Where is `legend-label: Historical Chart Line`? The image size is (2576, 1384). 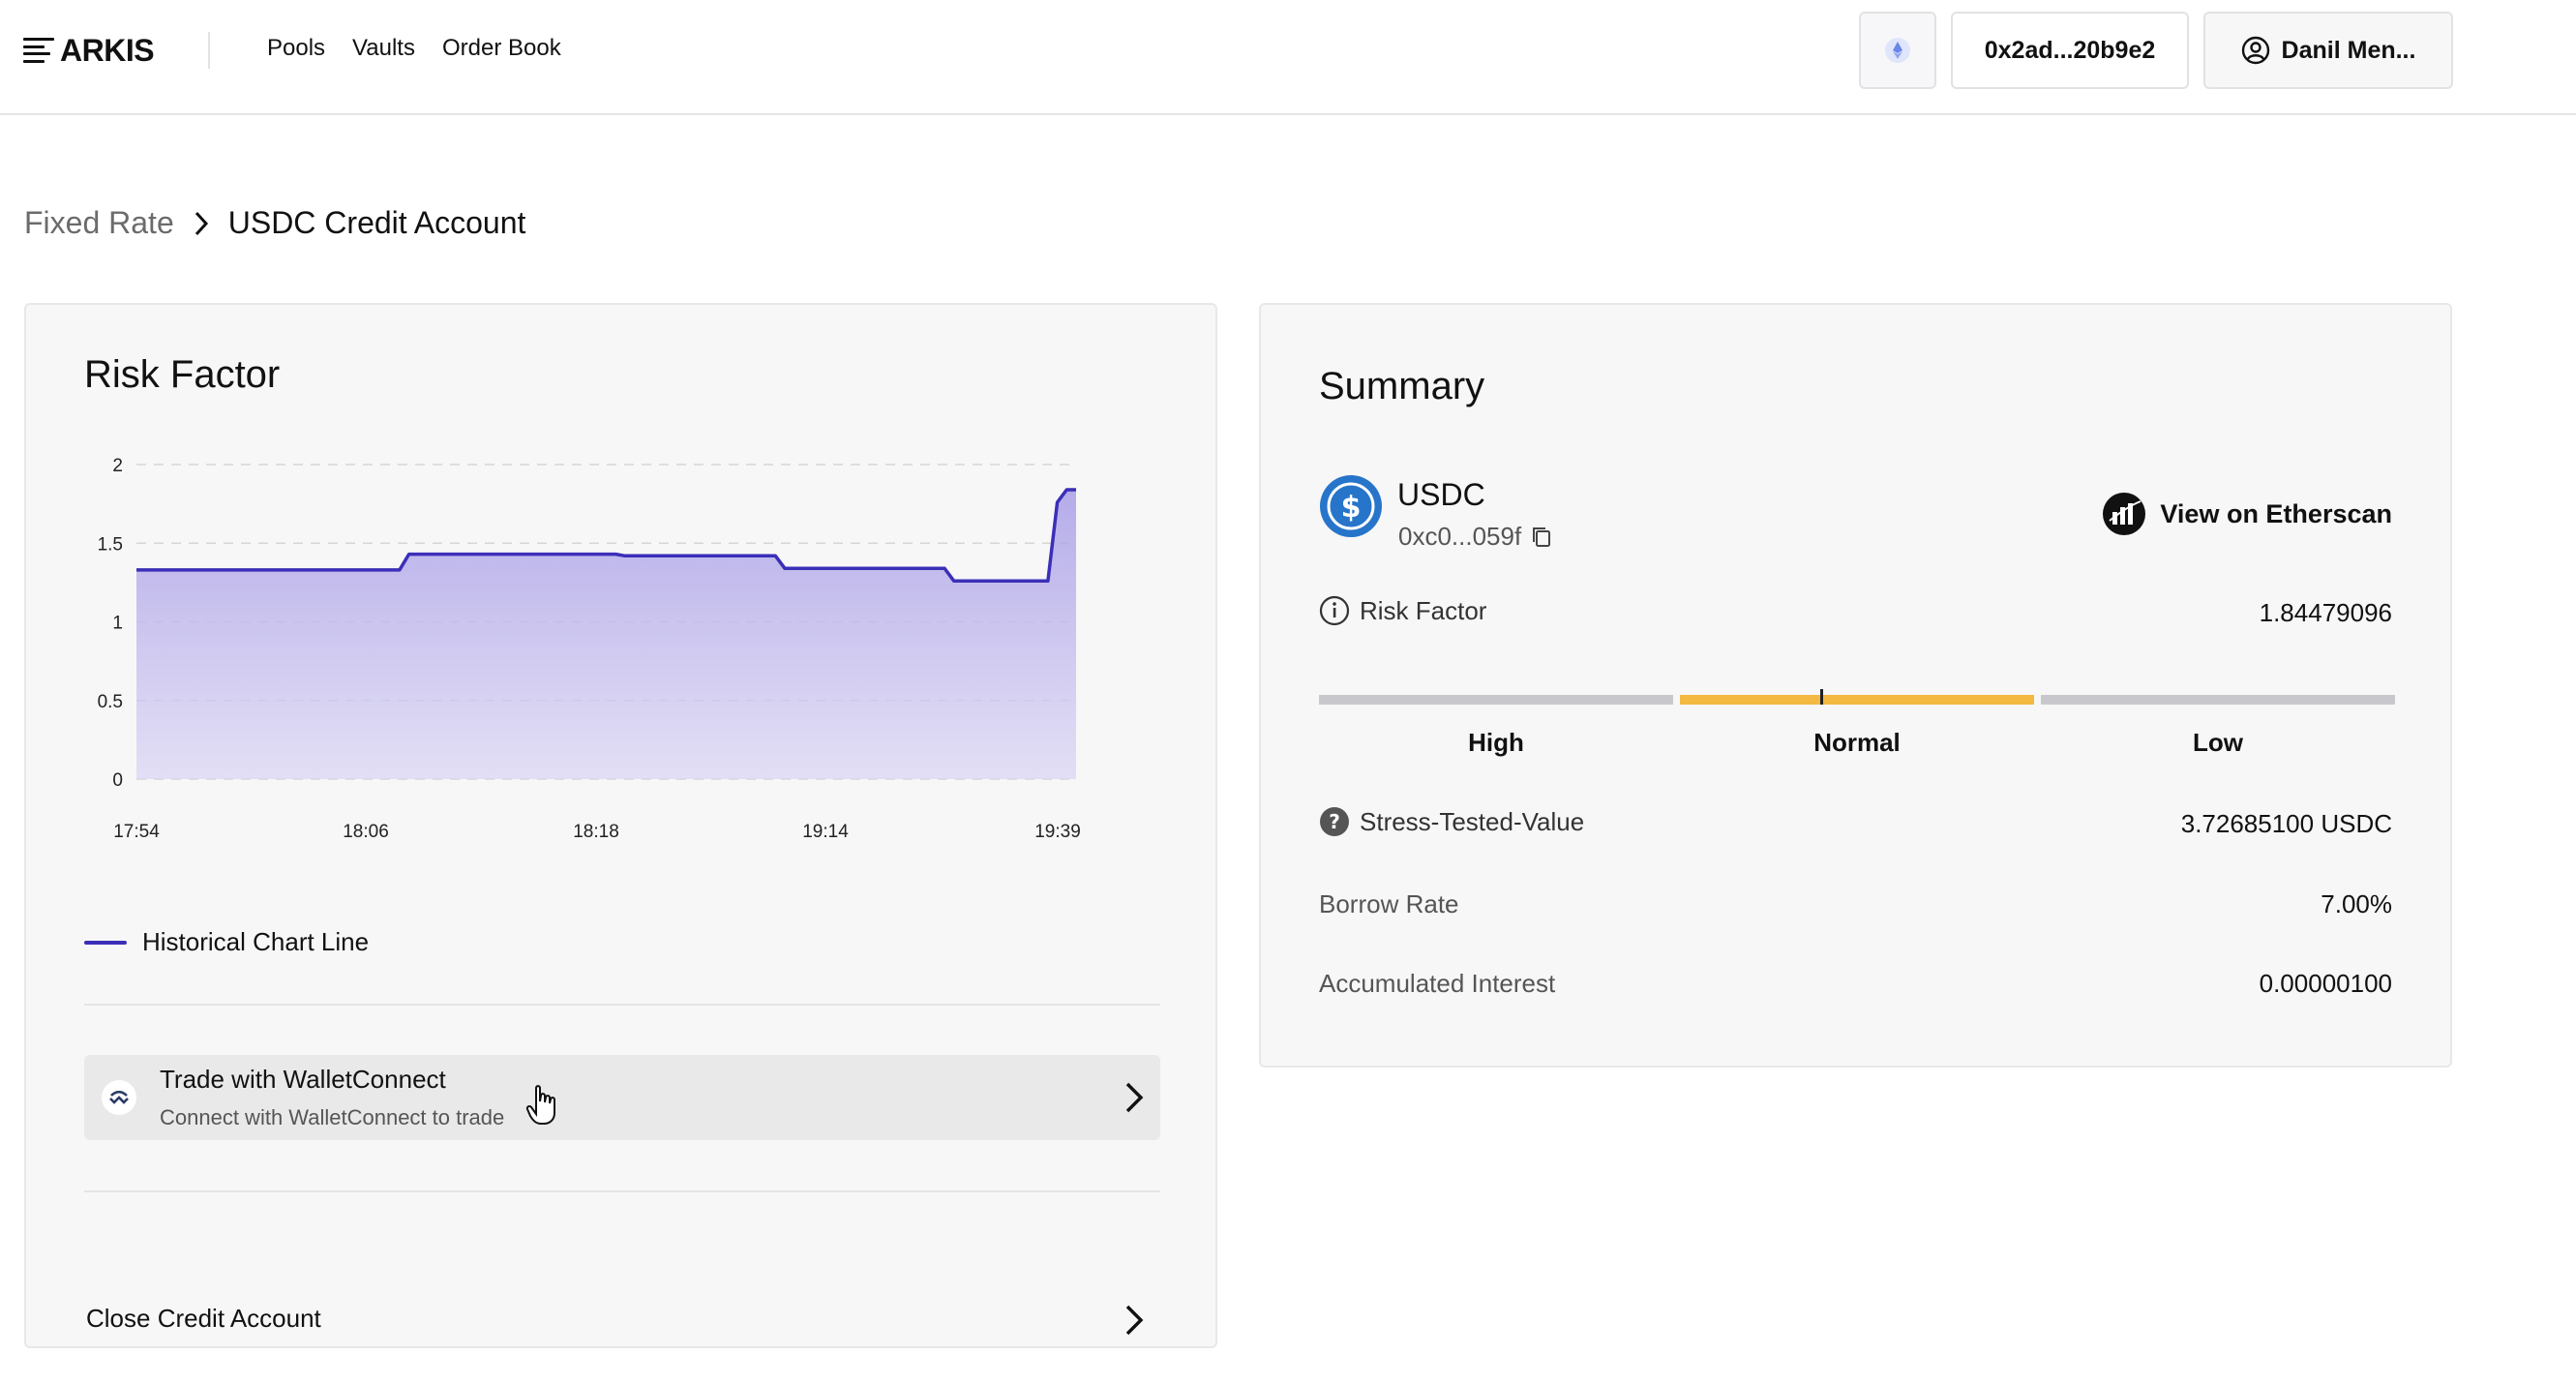
legend-label: Historical Chart Line is located at coordinates (256, 941).